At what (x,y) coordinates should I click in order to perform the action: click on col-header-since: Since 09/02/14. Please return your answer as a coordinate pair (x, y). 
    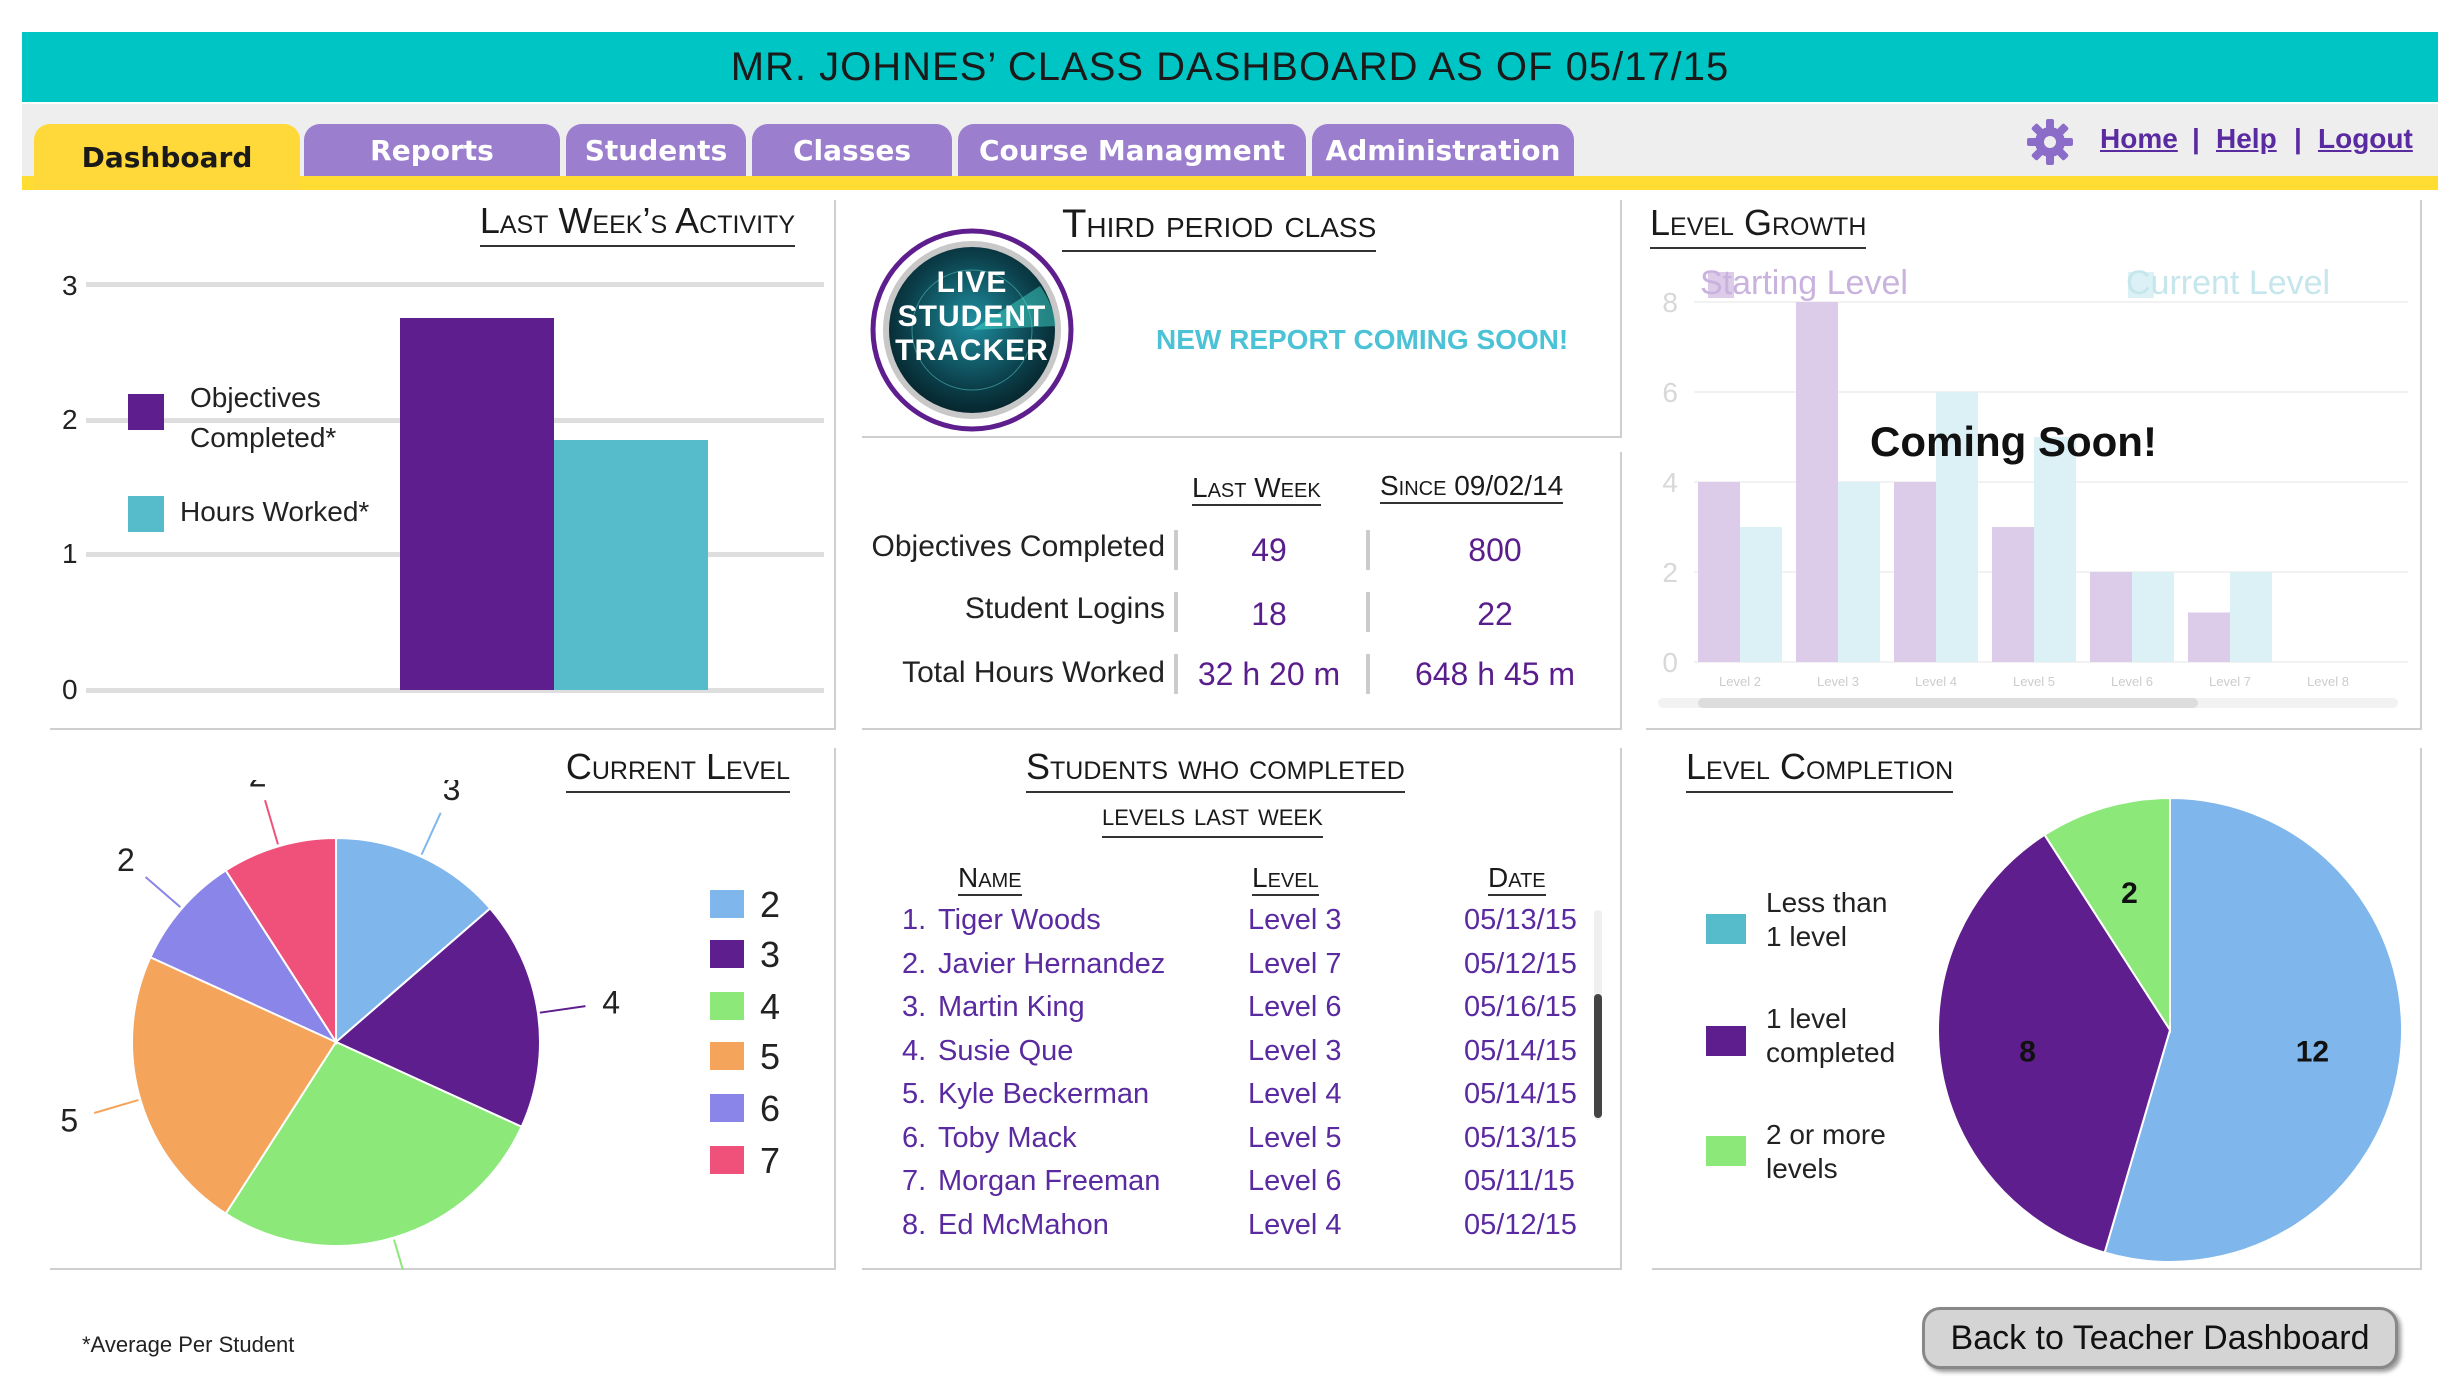
    Looking at the image, I should click on (1472, 487).